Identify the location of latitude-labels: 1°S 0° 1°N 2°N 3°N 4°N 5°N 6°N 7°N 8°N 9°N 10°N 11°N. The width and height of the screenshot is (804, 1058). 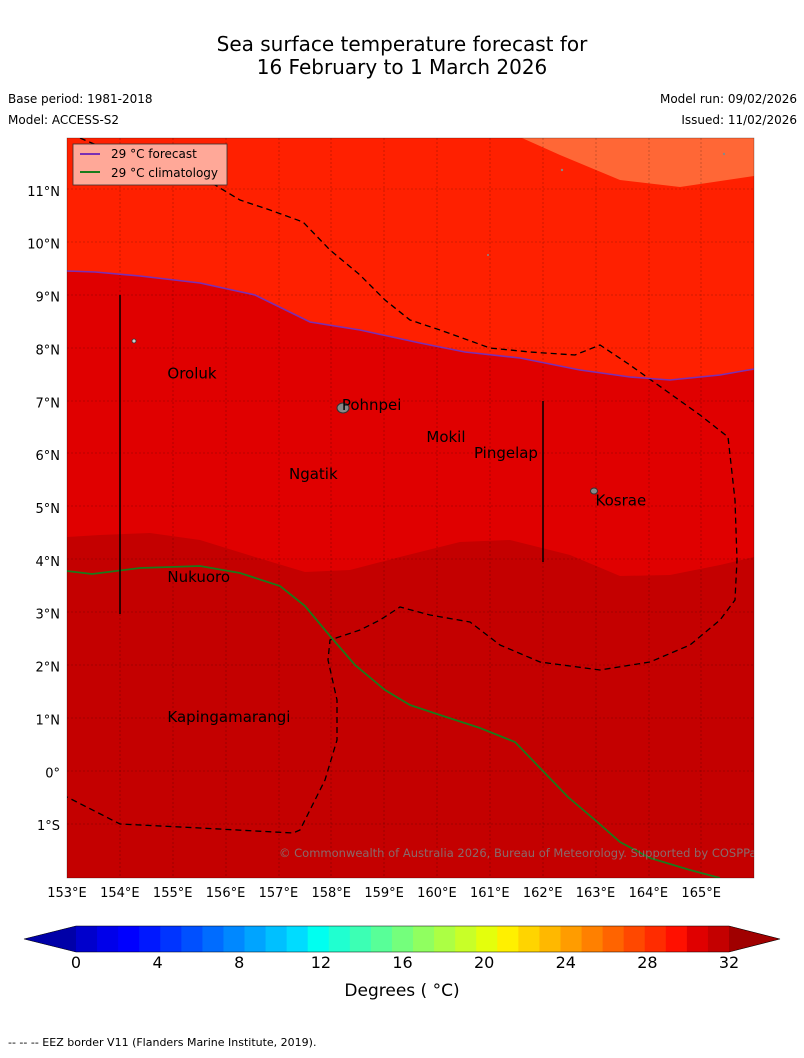
(43, 509).